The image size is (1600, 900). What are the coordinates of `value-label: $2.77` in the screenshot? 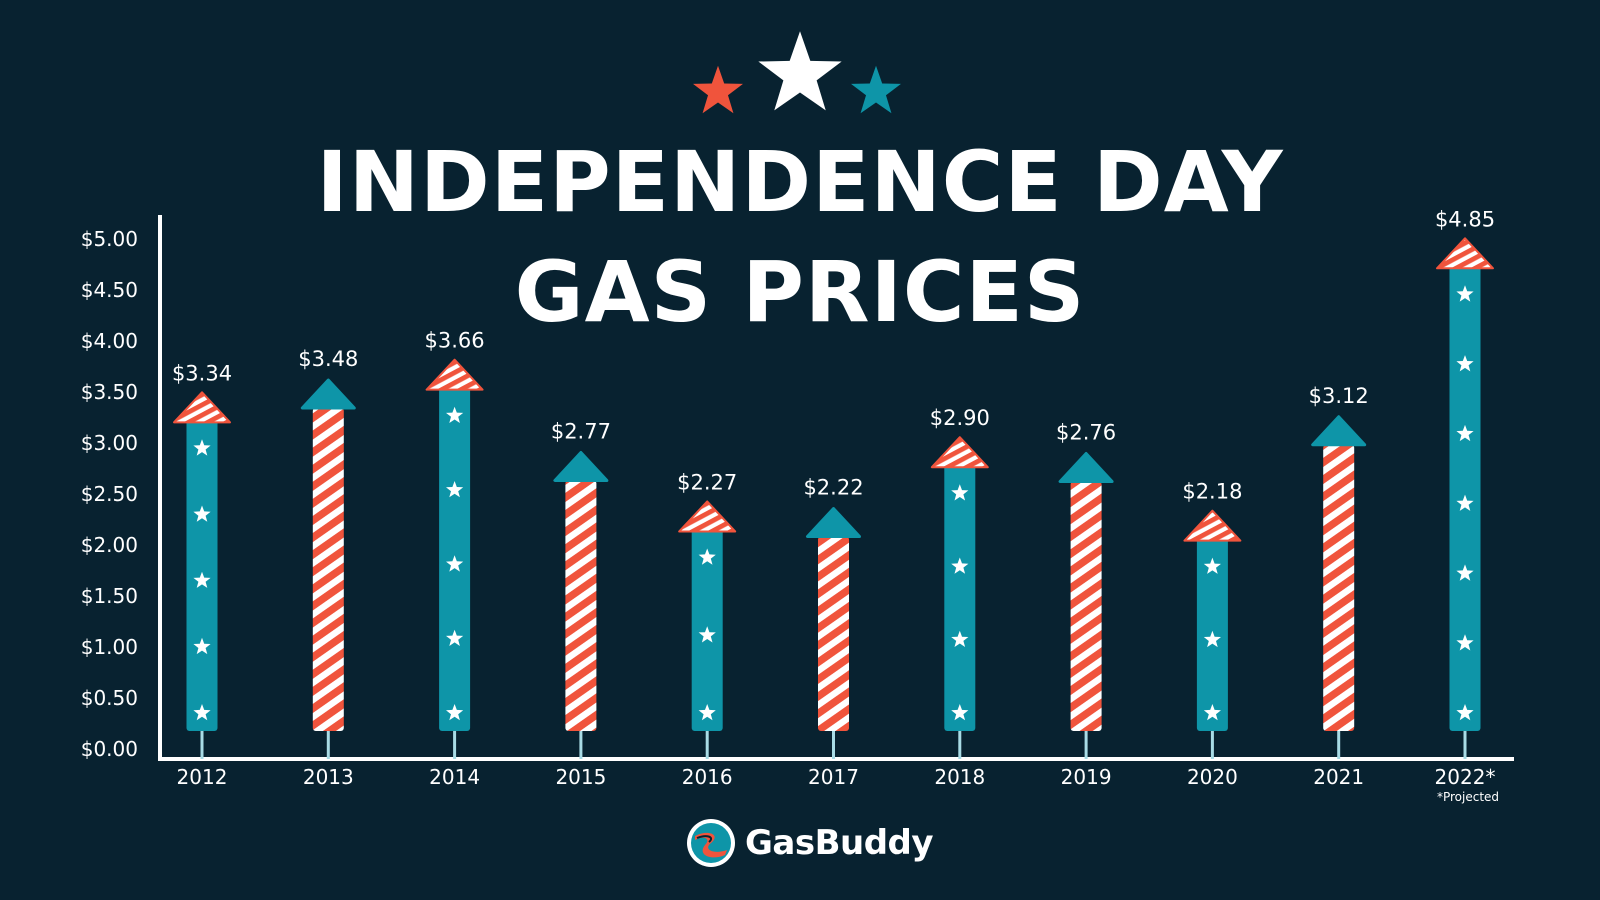 It's located at (581, 431).